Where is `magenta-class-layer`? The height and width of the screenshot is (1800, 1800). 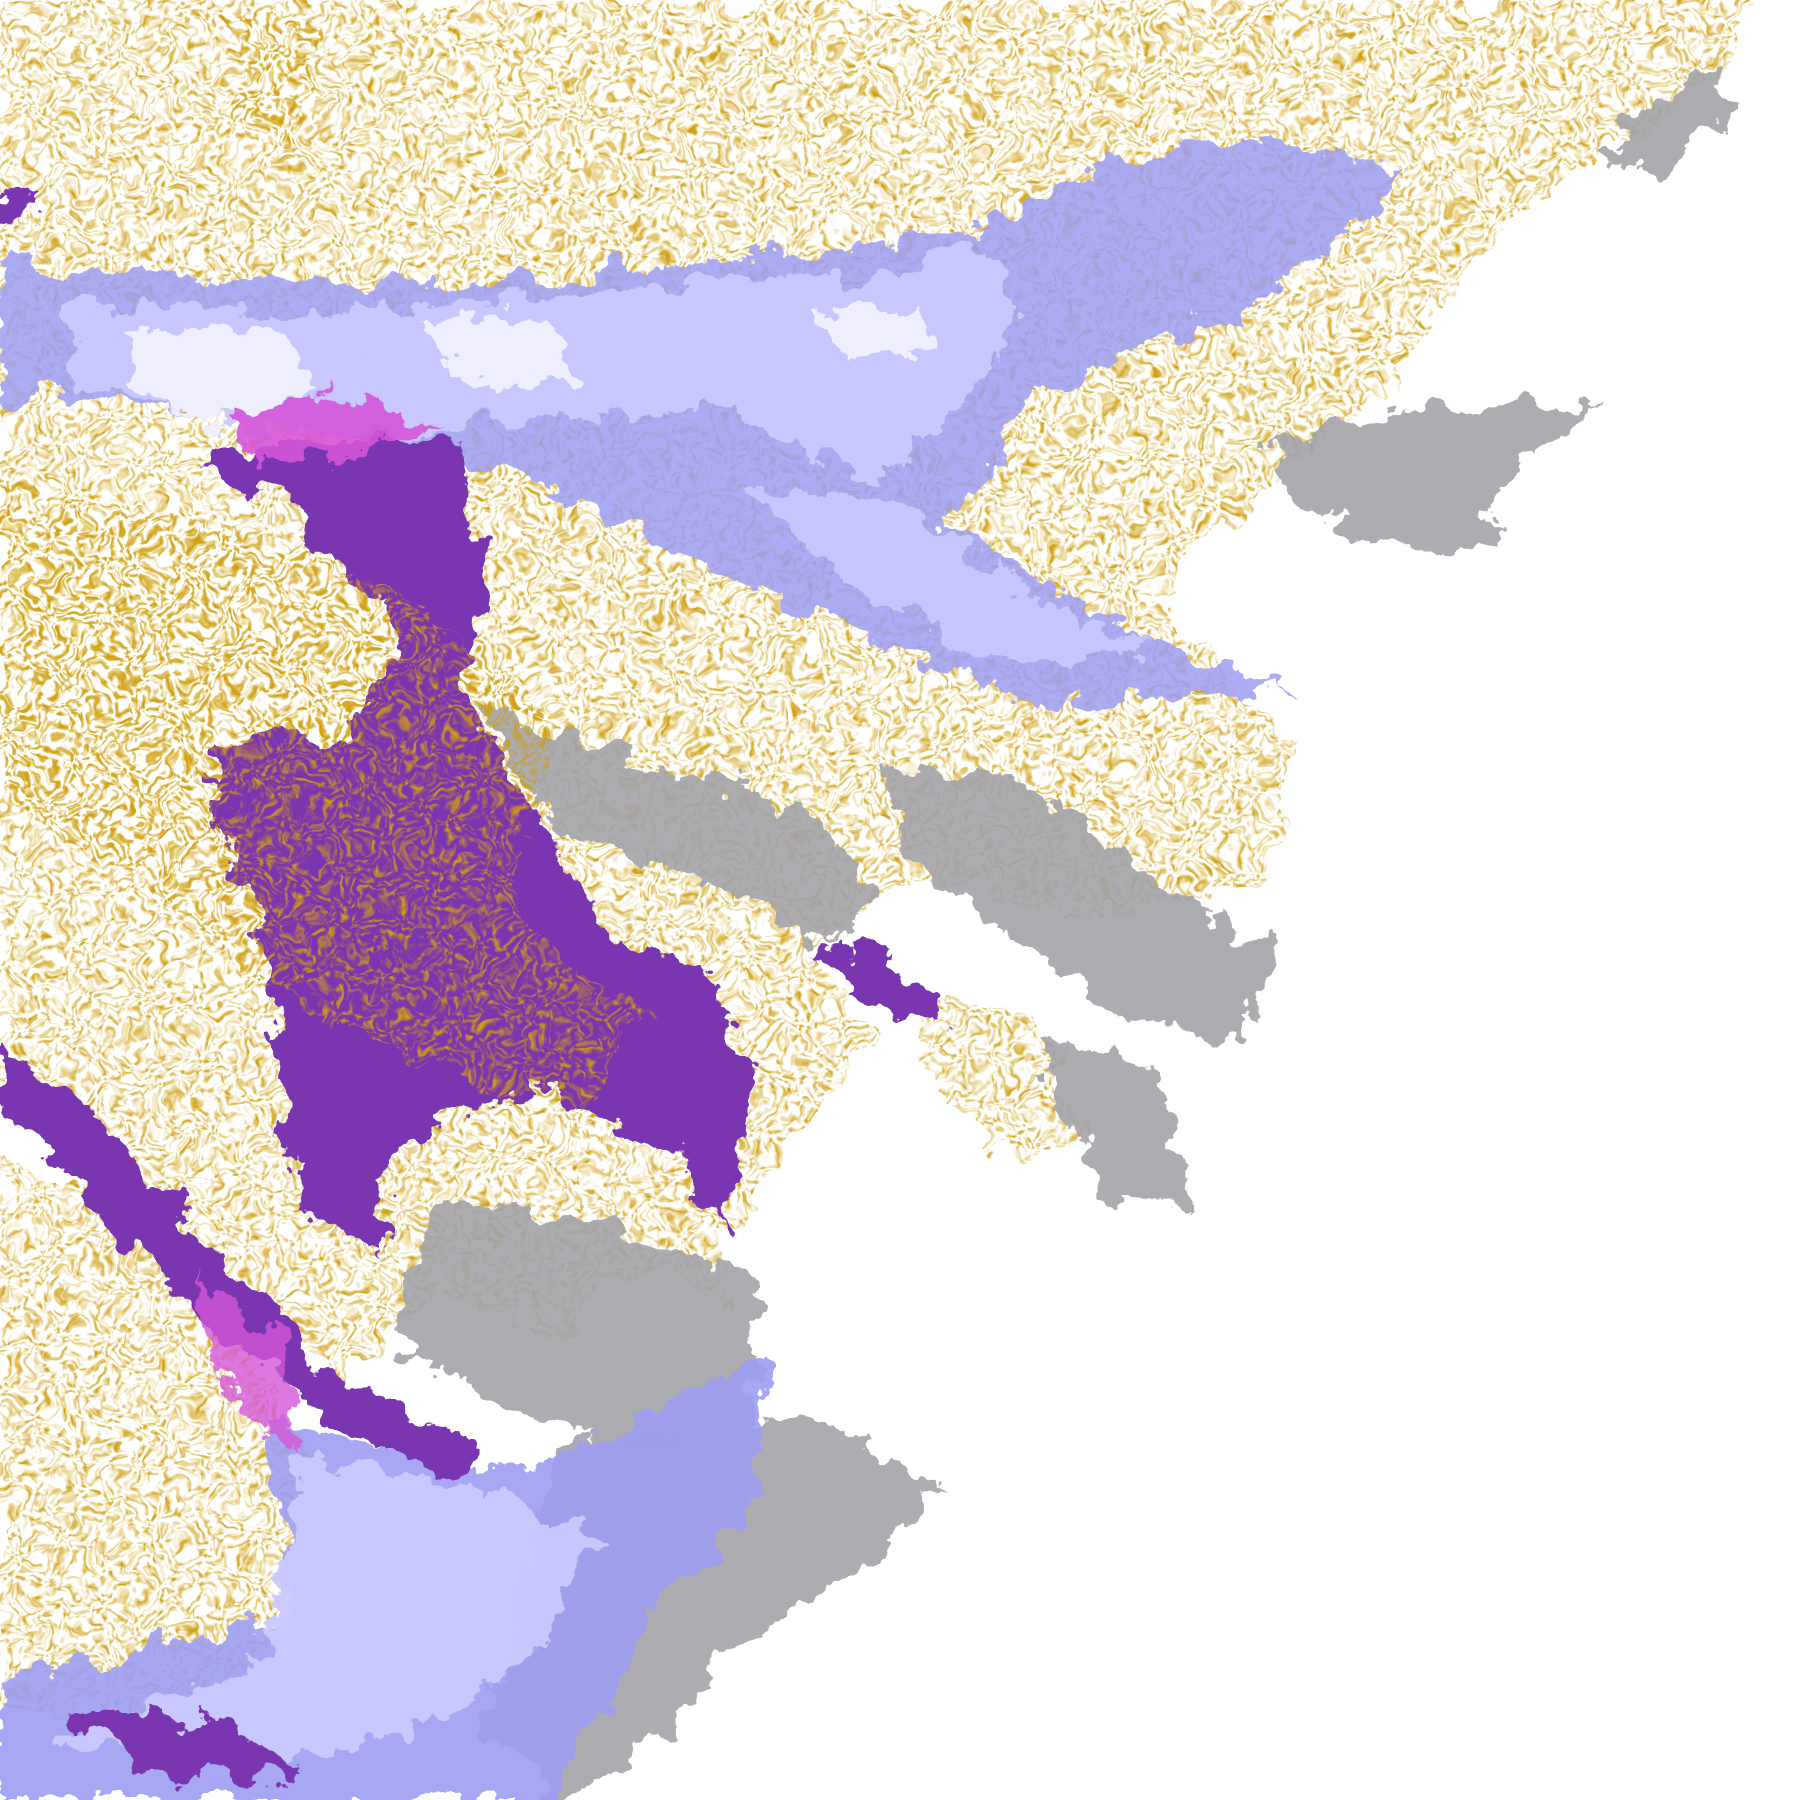
magenta-class-layer is located at coordinates (317, 923).